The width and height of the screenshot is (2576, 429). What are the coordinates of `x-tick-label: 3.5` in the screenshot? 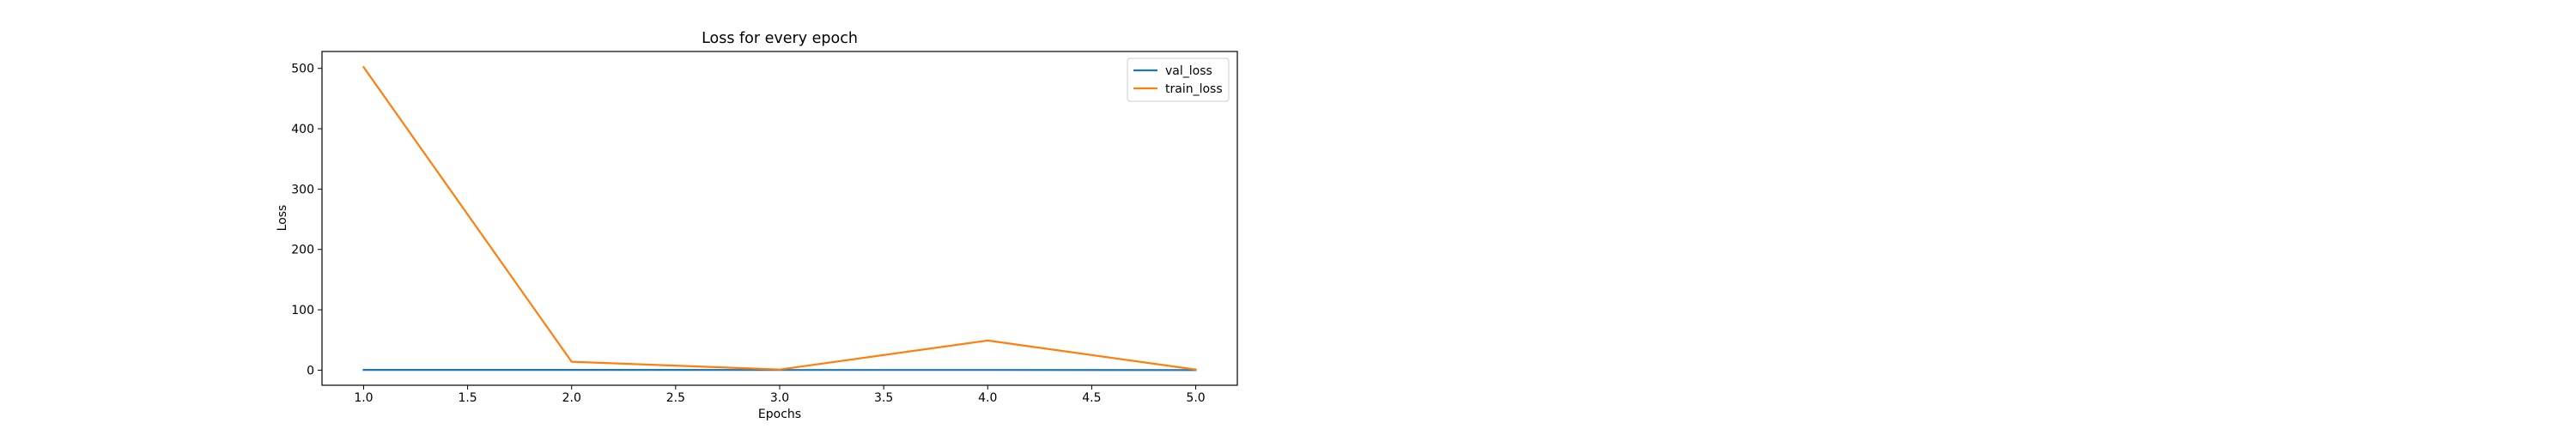 It's located at (884, 398).